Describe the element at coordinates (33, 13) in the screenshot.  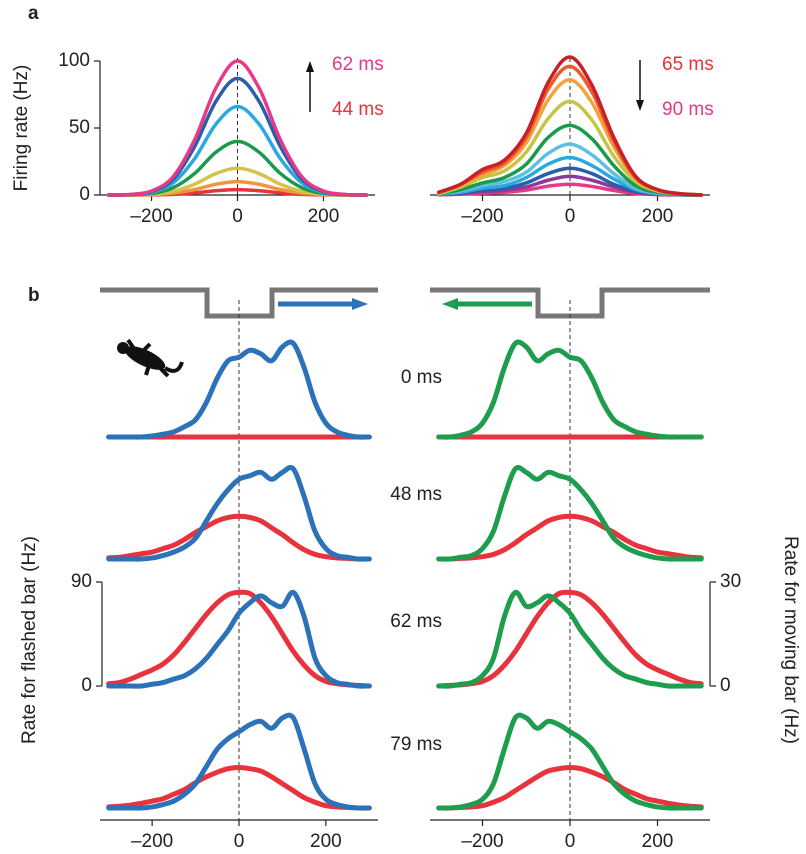
I see `panel-label: a` at that location.